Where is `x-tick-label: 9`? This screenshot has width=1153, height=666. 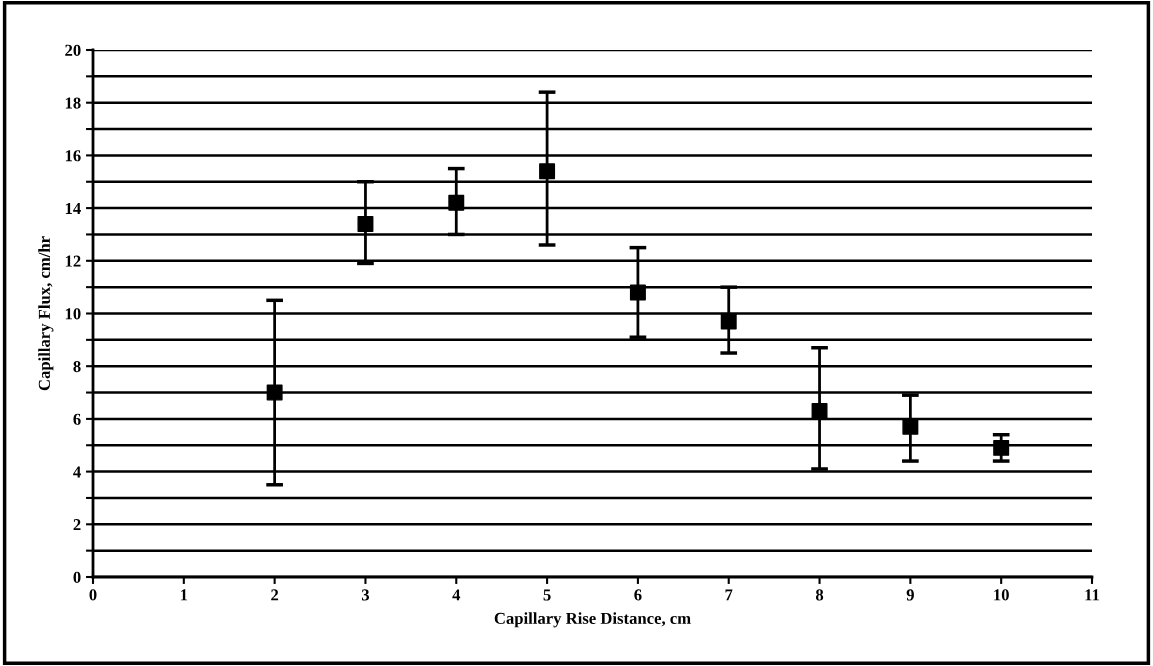 x-tick-label: 9 is located at coordinates (910, 595).